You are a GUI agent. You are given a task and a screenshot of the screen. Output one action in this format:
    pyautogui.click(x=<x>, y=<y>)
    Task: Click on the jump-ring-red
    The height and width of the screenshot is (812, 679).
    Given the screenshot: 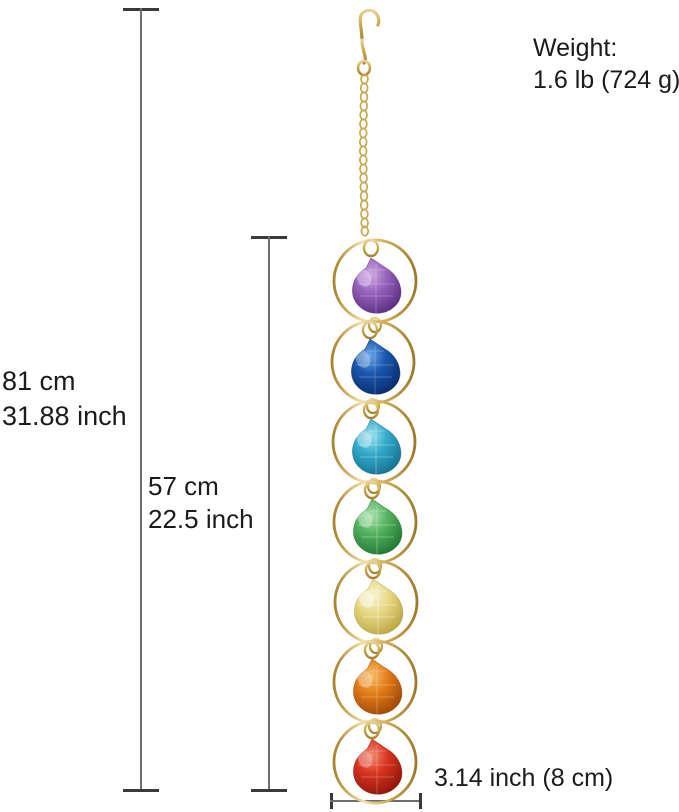 What is the action you would take?
    pyautogui.click(x=372, y=730)
    